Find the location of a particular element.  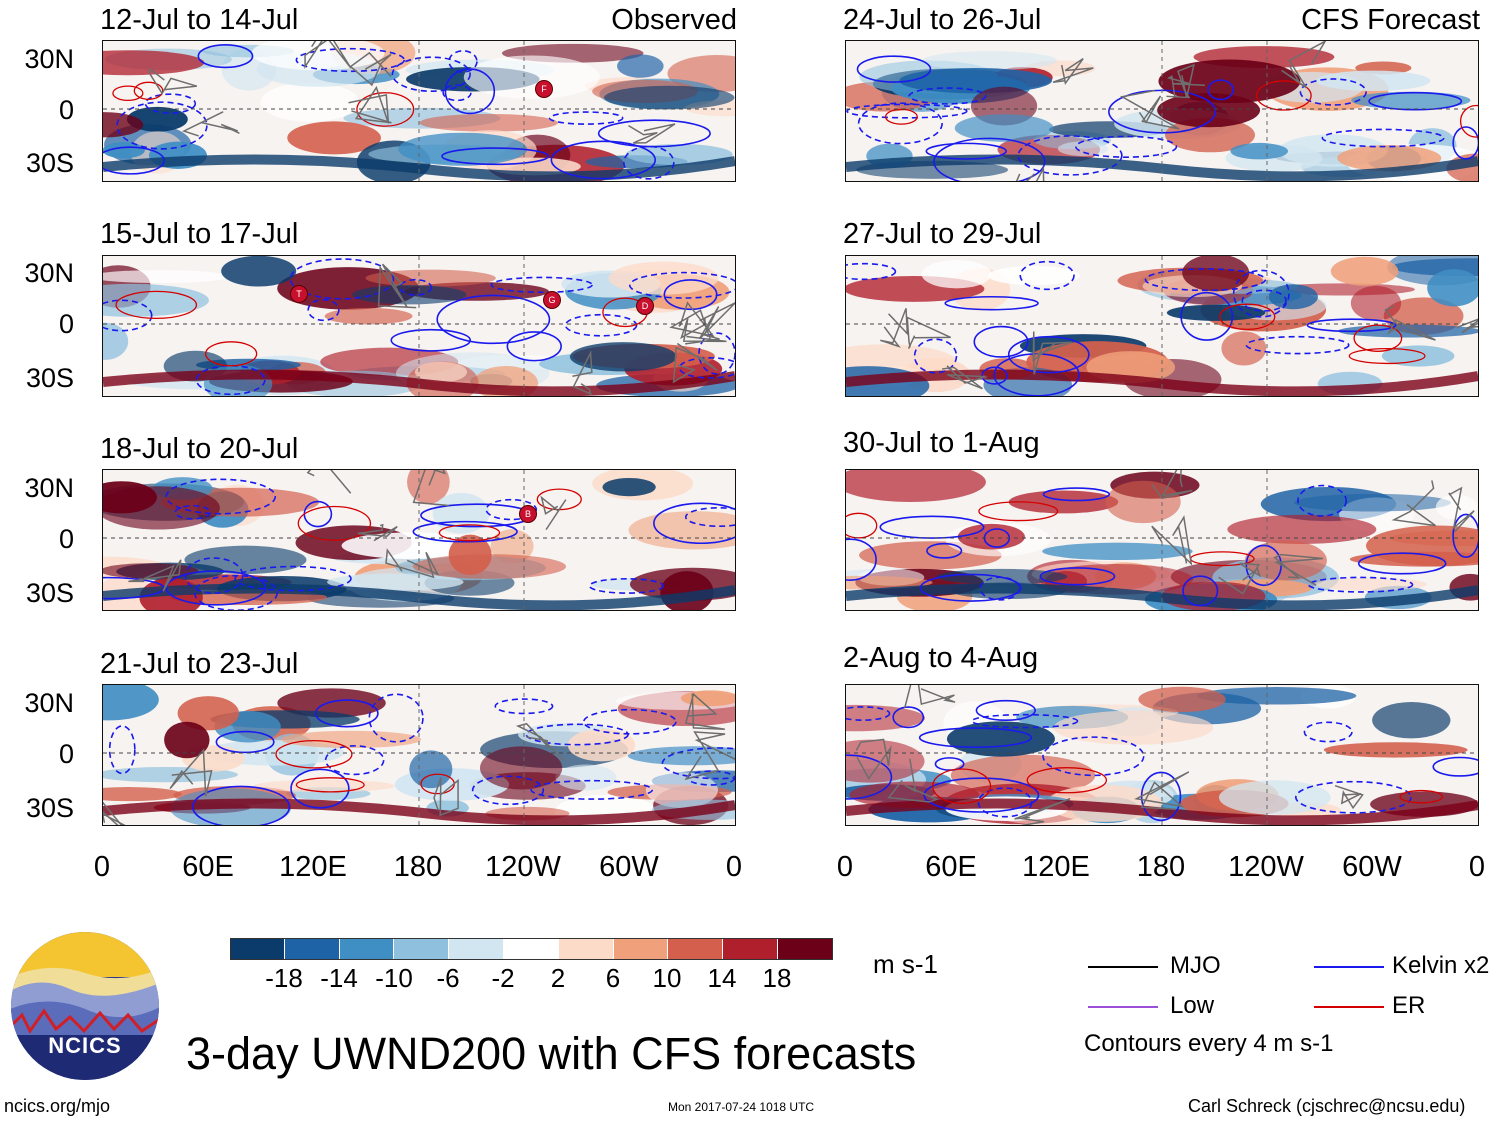

colorbar-cell is located at coordinates (696, 949).